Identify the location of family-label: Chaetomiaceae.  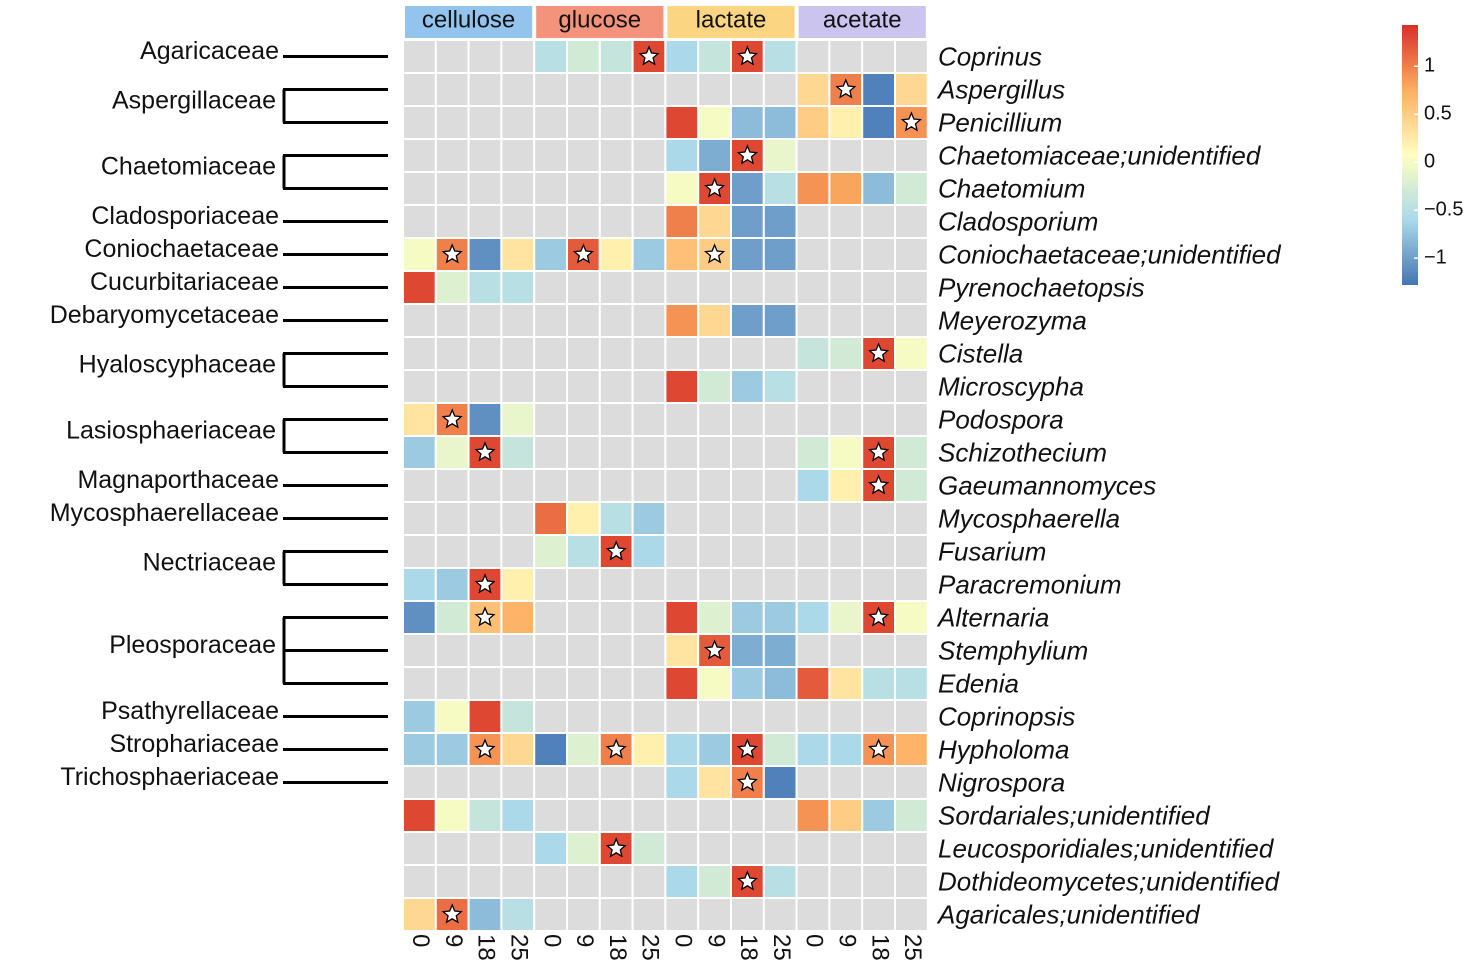
(188, 167).